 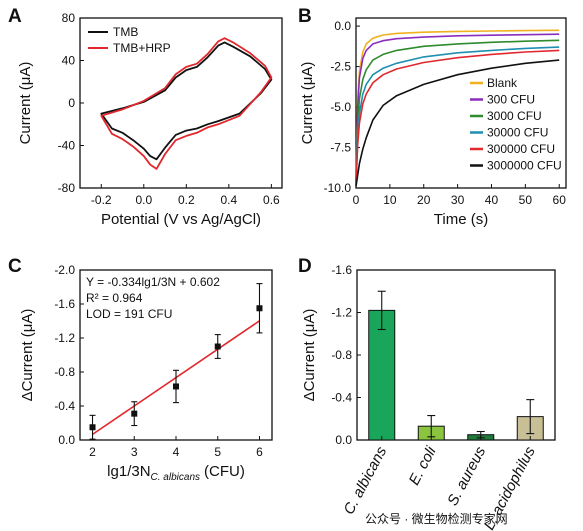 What do you see at coordinates (114, 298) in the screenshot?
I see `annotation-text: R² = 0.964` at bounding box center [114, 298].